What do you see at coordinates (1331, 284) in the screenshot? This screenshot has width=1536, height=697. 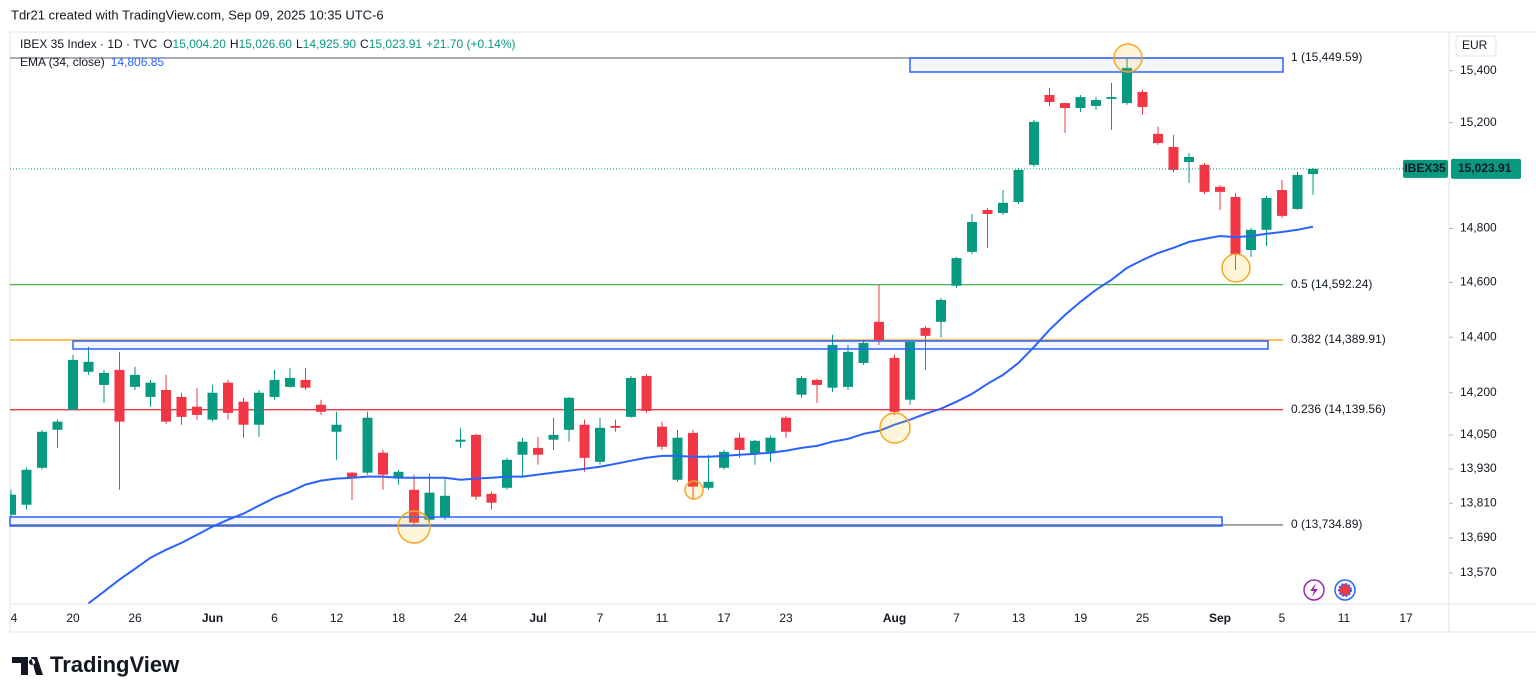 I see `fib-label: 0.5 (14,592.24)` at bounding box center [1331, 284].